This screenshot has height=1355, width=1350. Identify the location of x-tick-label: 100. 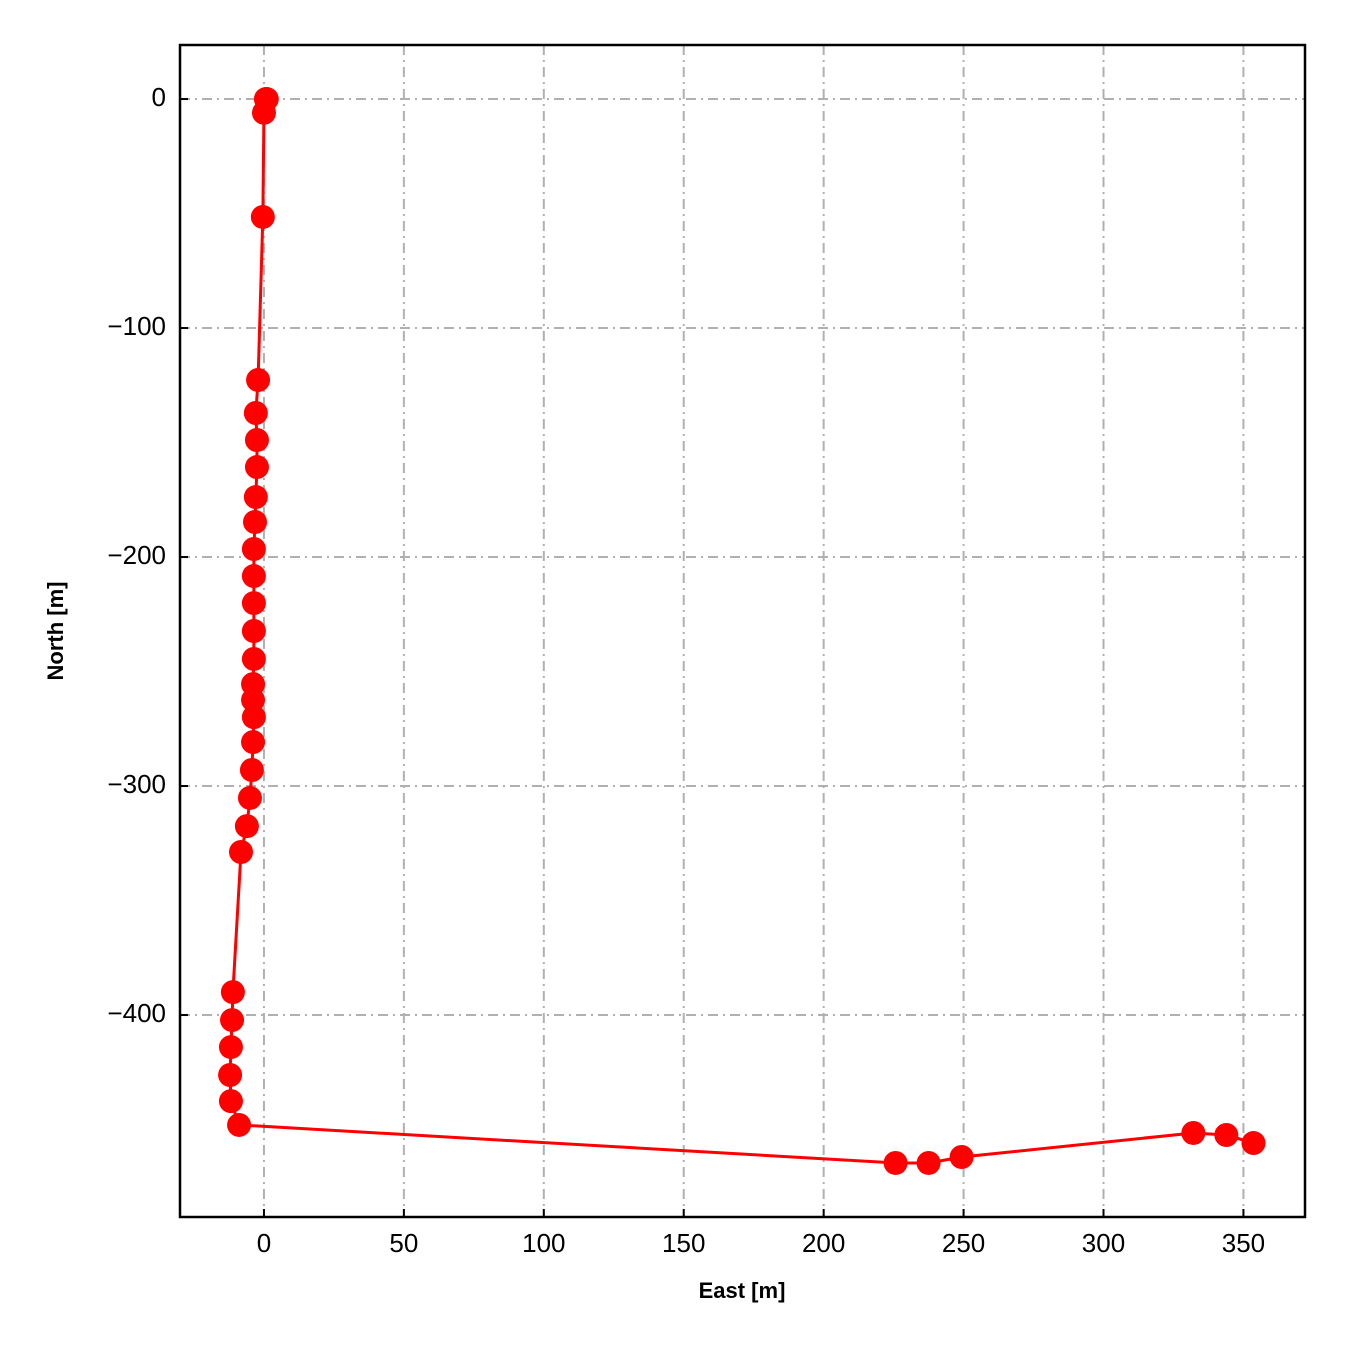
(543, 1243).